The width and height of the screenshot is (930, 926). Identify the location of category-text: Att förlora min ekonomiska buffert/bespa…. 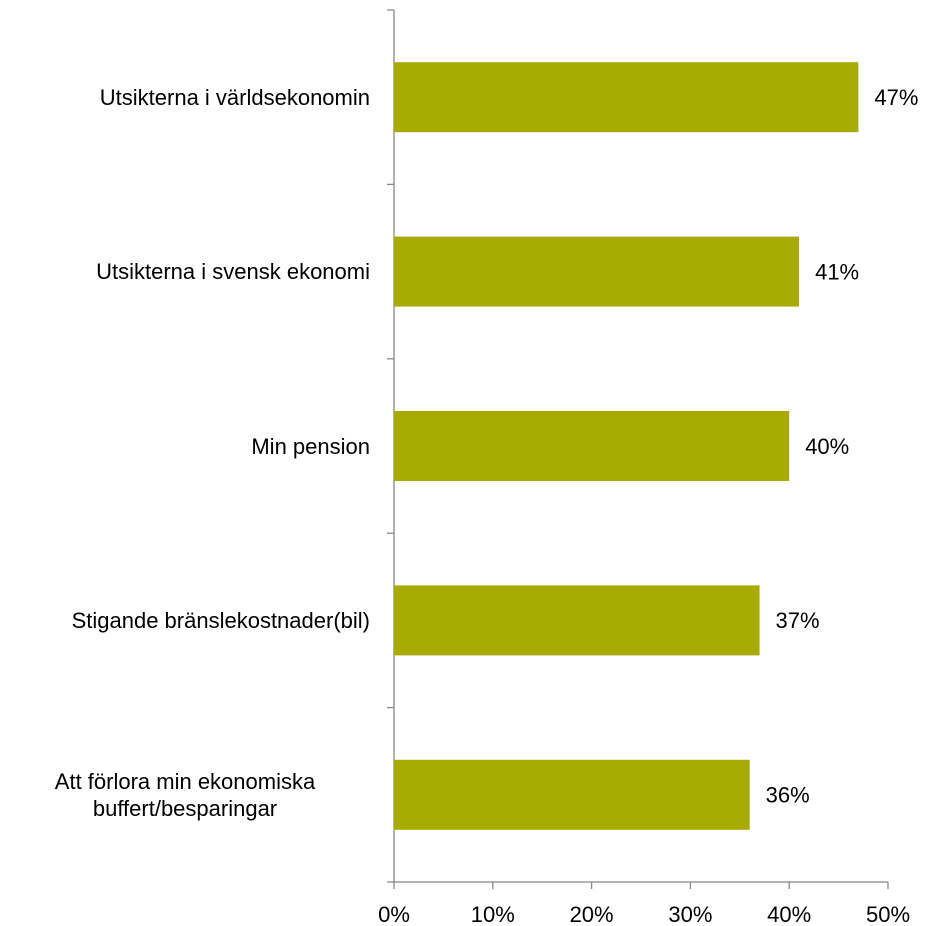
(185, 794).